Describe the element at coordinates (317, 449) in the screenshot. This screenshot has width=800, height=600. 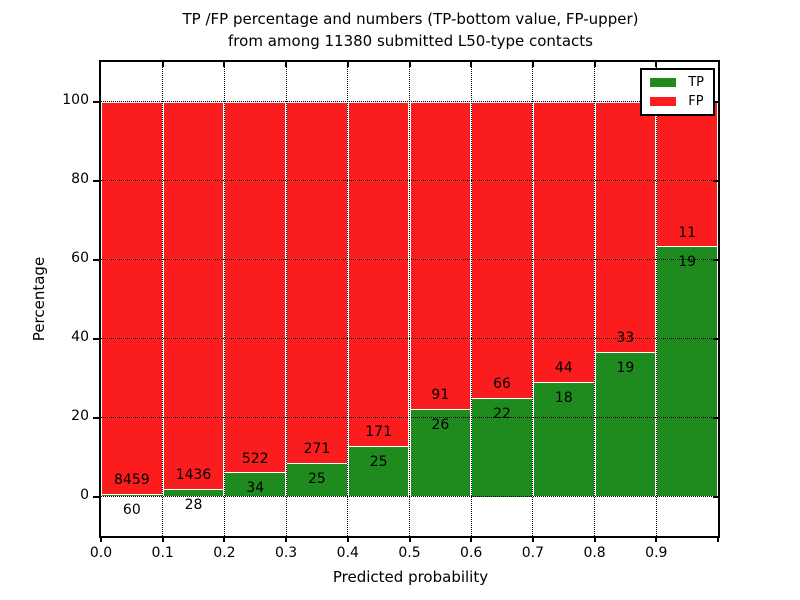
I see `bar-label-fp: 271` at that location.